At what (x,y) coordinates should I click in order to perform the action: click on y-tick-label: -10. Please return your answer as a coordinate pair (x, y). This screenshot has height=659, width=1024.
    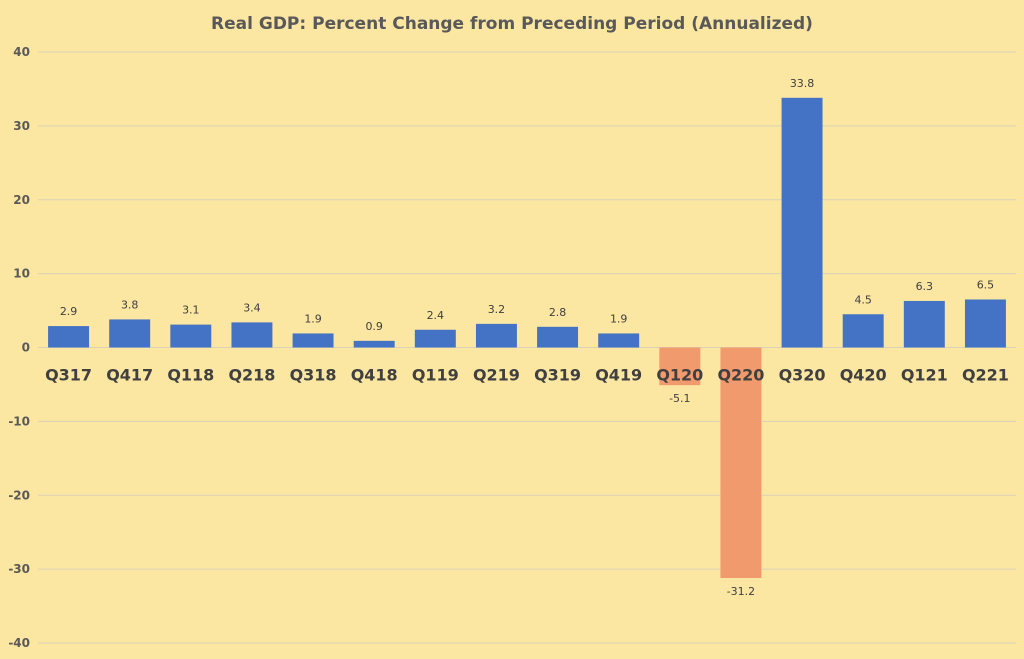
    Looking at the image, I should click on (19, 421).